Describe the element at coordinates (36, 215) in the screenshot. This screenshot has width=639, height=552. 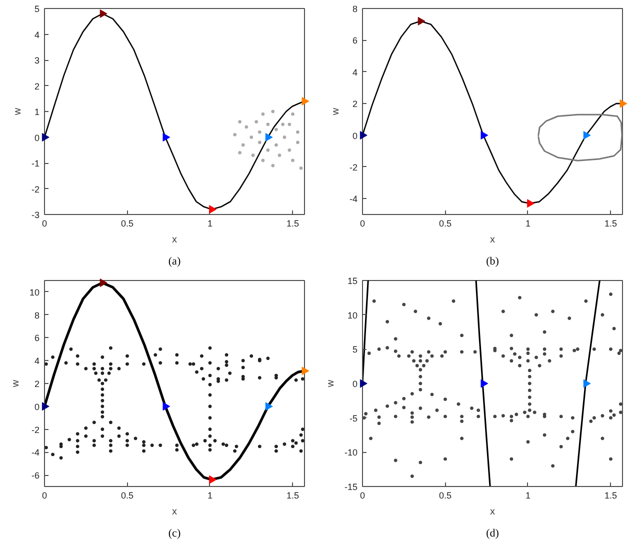
I see `y-tick-label: -3` at that location.